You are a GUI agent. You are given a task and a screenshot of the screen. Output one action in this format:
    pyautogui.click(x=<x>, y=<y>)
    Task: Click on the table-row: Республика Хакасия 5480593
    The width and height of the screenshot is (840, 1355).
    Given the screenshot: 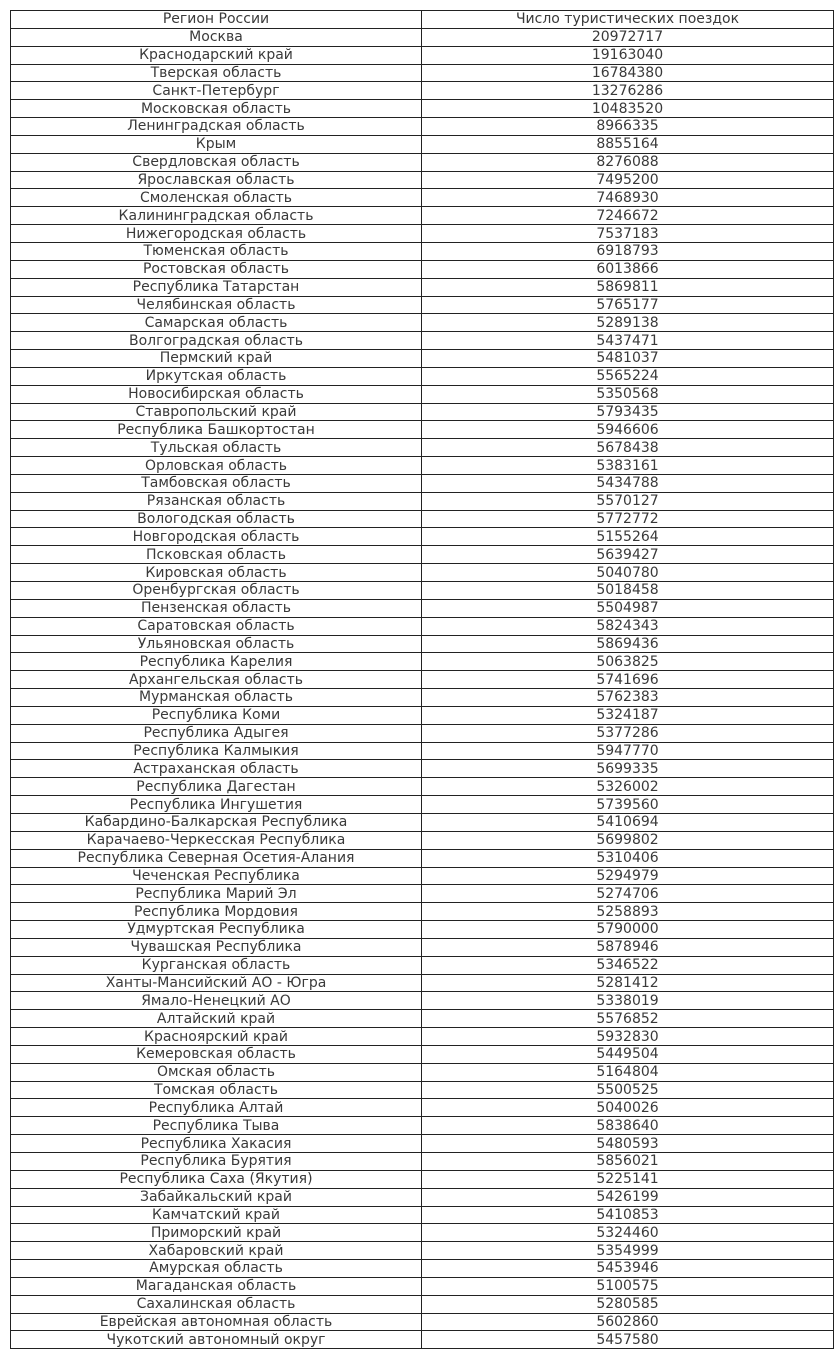 What is the action you would take?
    pyautogui.click(x=422, y=1143)
    